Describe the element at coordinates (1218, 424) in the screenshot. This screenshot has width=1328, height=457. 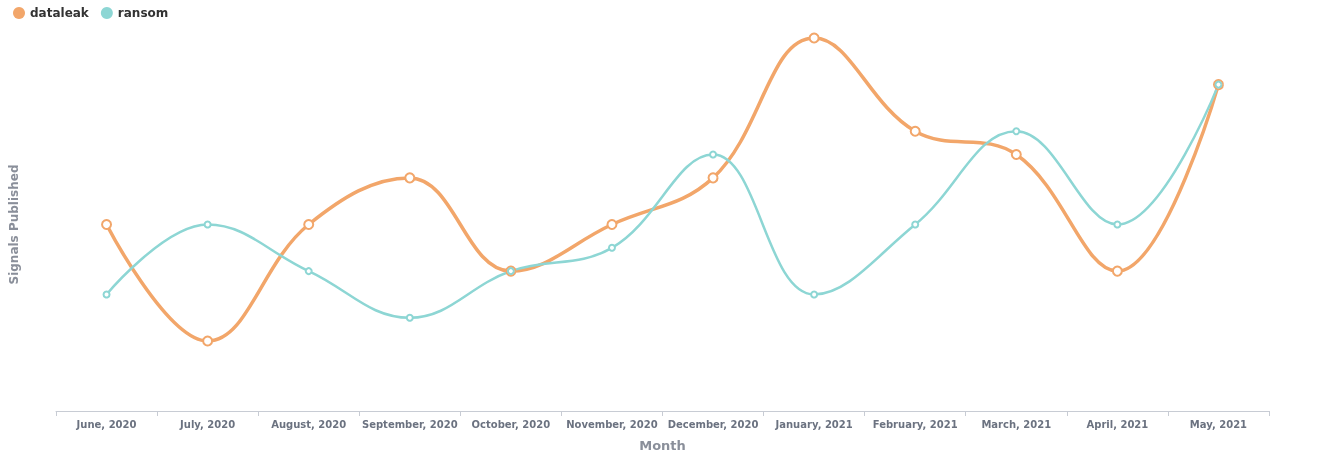
I see `x-tick-label: May, 2021` at that location.